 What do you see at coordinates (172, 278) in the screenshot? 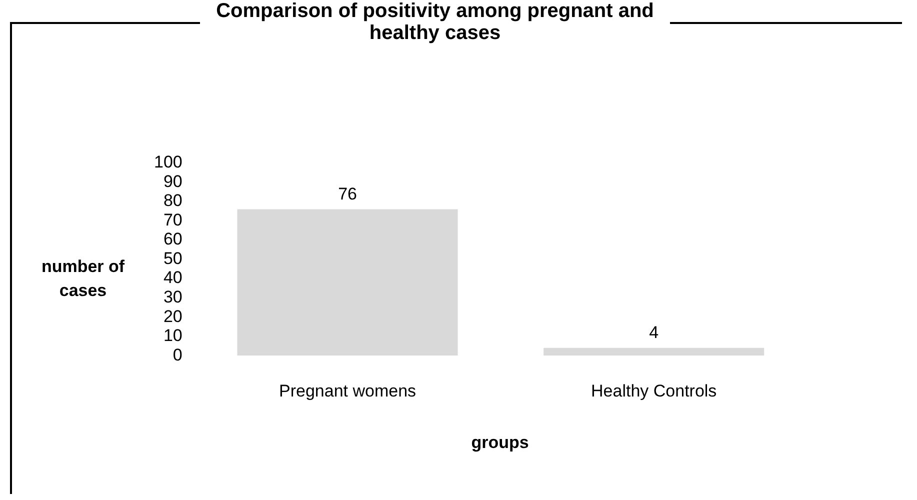
I see `y-tick-label: 40` at bounding box center [172, 278].